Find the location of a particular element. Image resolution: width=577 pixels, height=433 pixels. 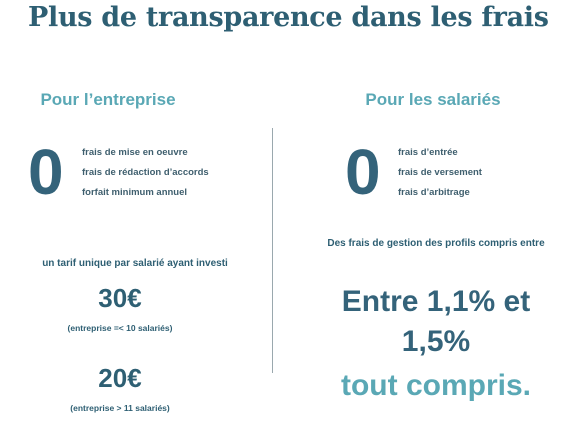

emphasis: tout compris. is located at coordinates (435, 385).